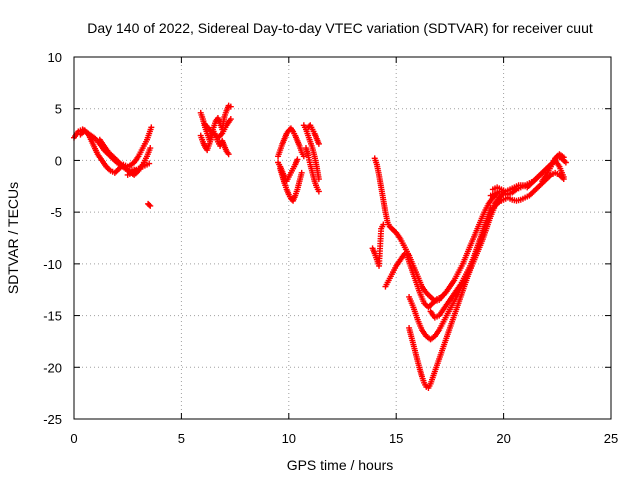 The image size is (640, 480). I want to click on y-tick-label: -10, so click(52, 264).